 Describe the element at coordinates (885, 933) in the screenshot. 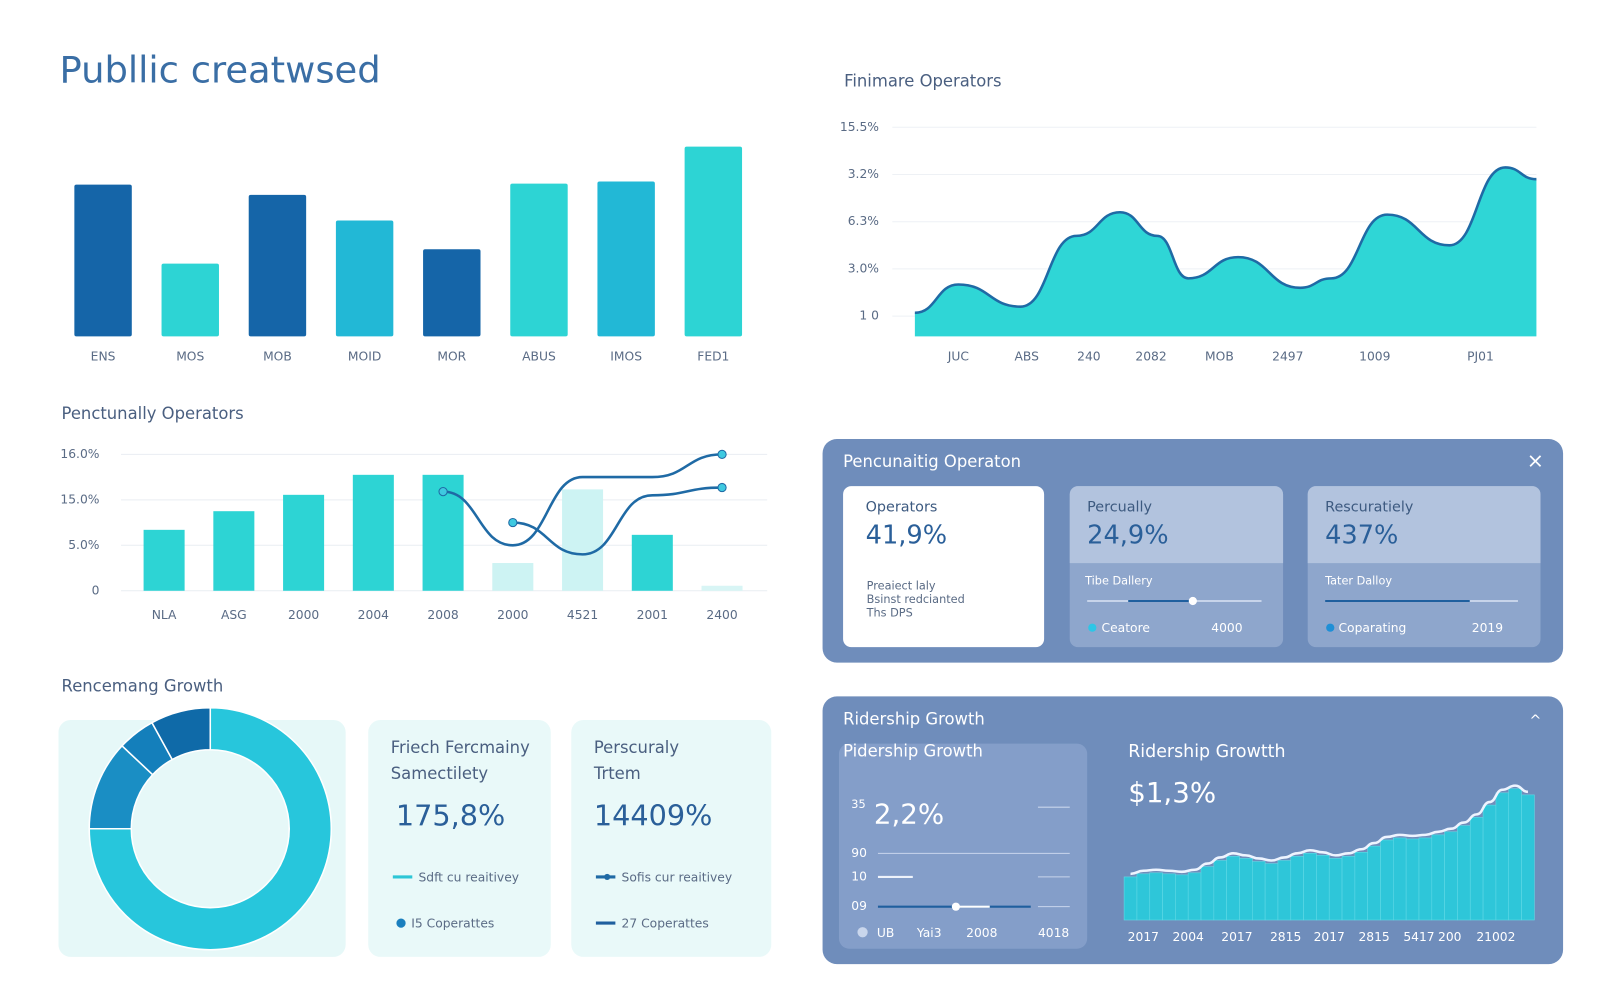

I see `footer-text: UB` at that location.